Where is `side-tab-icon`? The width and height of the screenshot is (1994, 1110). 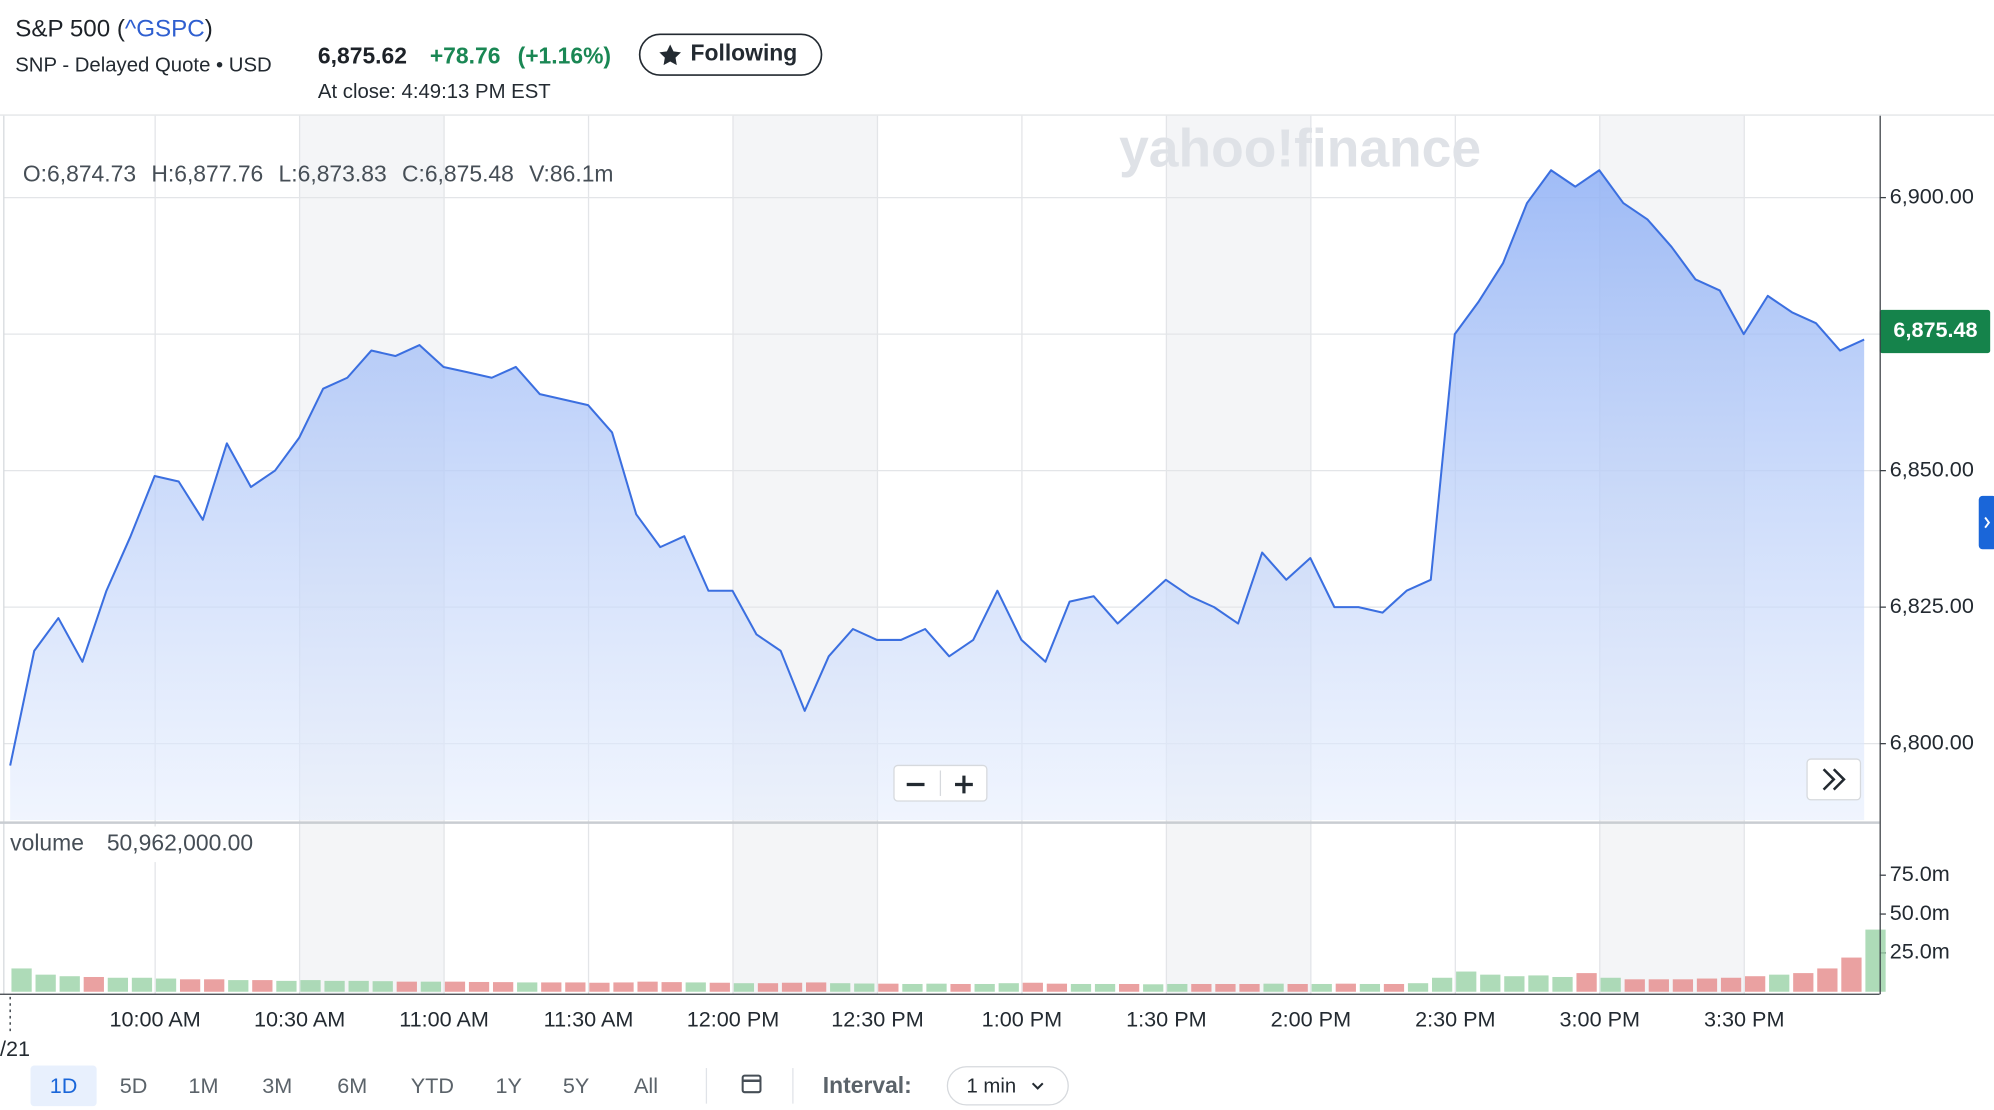
side-tab-icon is located at coordinates (1987, 522).